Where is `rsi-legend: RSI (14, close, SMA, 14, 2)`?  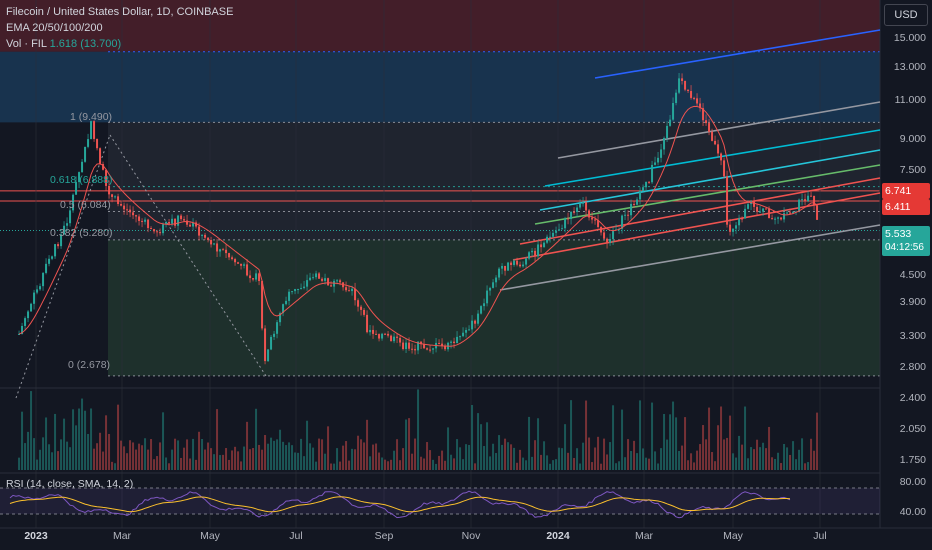
rsi-legend: RSI (14, close, SMA, 14, 2) is located at coordinates (70, 484).